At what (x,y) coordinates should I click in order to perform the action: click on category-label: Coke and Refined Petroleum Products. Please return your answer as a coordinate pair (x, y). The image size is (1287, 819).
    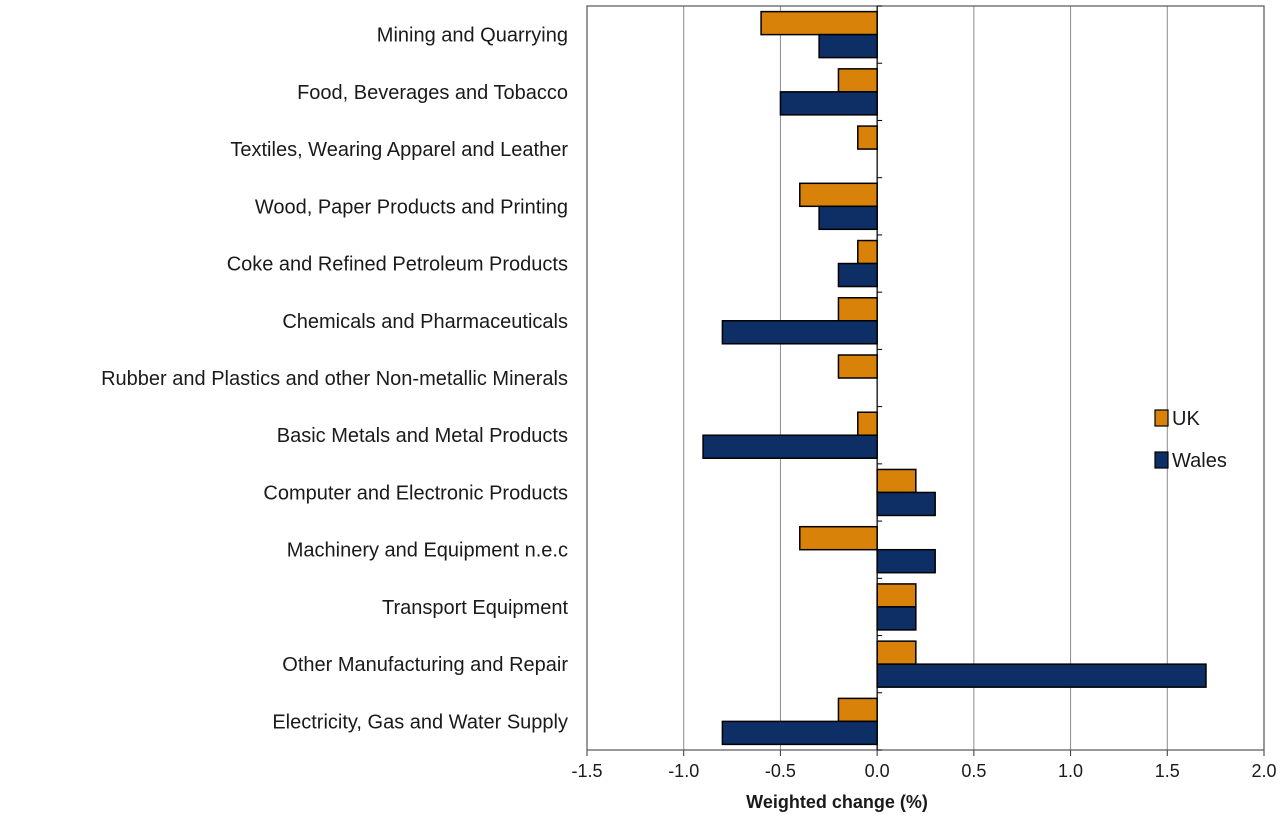
    Looking at the image, I should click on (397, 265).